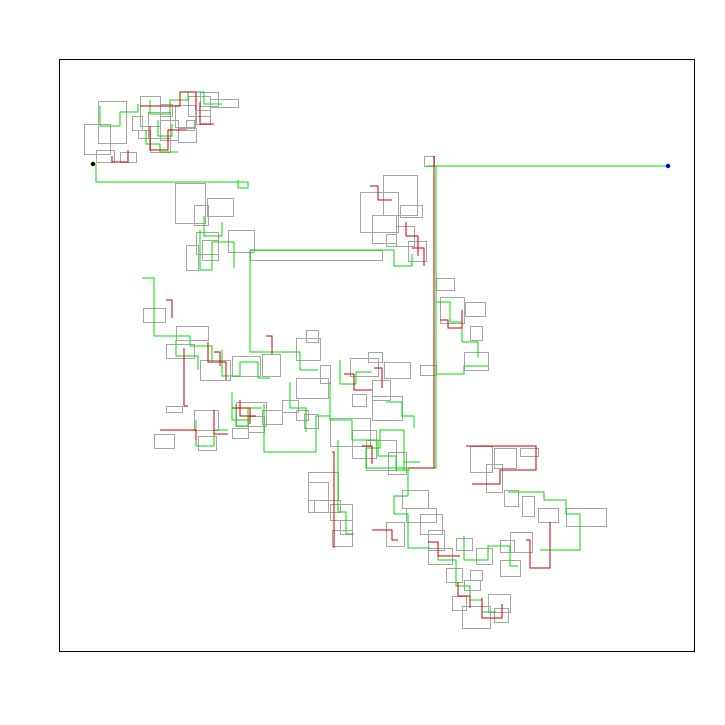 The height and width of the screenshot is (725, 725). I want to click on start-point-marker, so click(93, 164).